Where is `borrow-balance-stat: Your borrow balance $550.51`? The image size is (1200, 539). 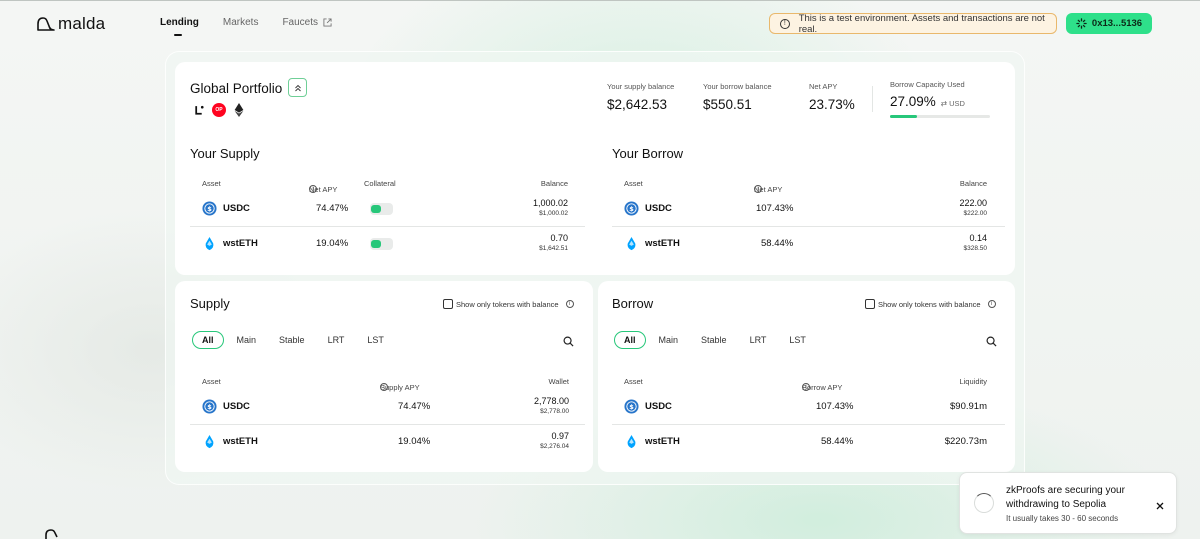 borrow-balance-stat: Your borrow balance $550.51 is located at coordinates (737, 97).